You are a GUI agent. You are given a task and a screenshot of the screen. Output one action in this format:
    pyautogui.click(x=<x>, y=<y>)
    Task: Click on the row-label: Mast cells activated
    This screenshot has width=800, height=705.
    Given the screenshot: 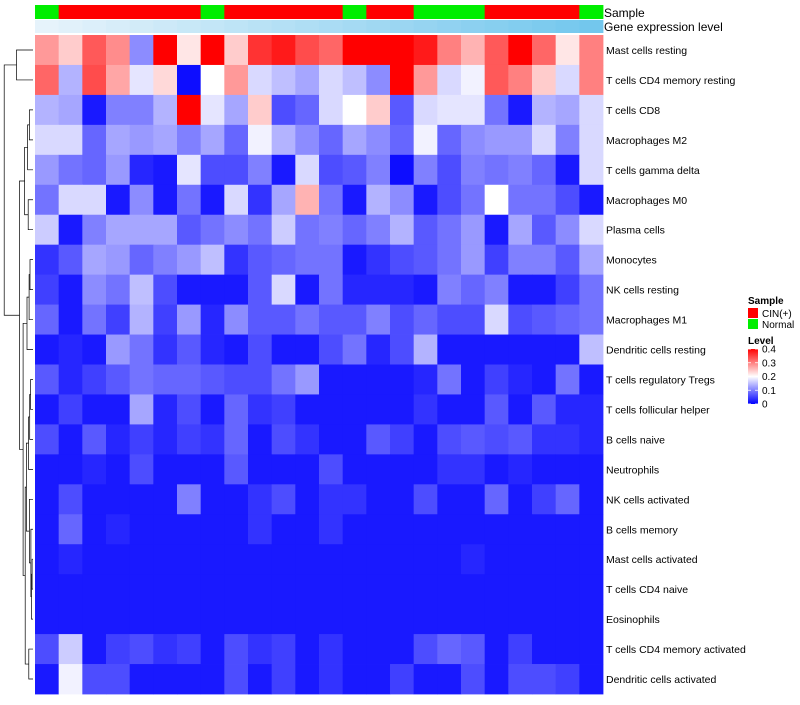 What is the action you would take?
    pyautogui.click(x=652, y=560)
    